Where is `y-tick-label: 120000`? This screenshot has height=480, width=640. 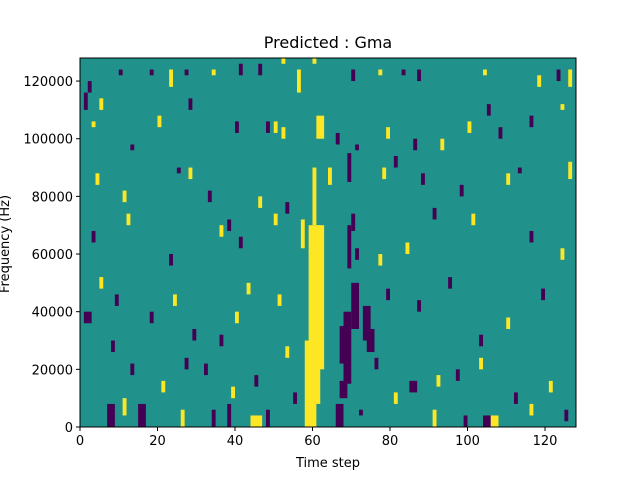 y-tick-label: 120000 is located at coordinates (48, 82).